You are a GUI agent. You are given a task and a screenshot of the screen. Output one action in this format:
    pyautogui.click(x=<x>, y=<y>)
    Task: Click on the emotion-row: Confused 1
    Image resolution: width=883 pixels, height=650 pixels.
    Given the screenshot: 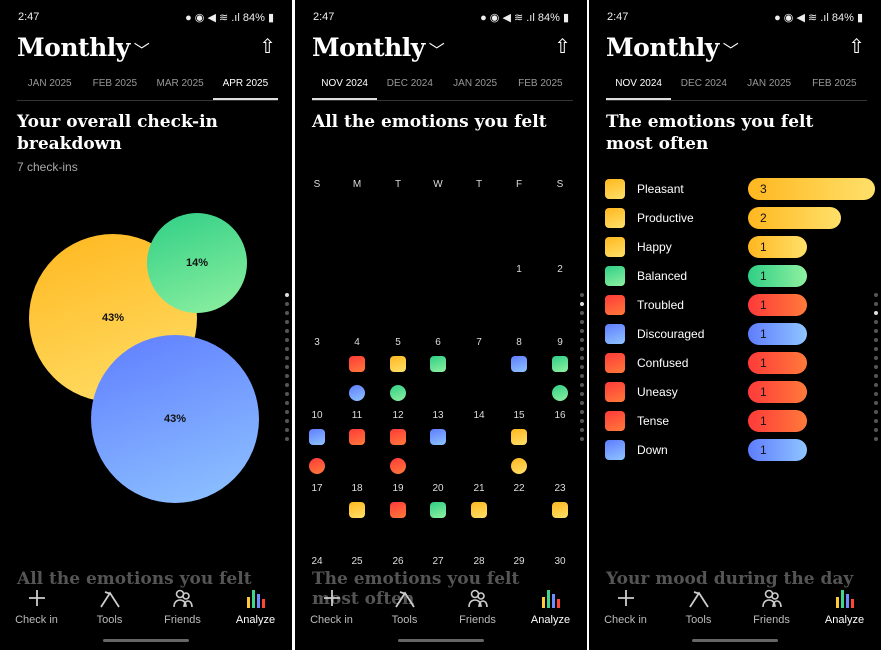 What is the action you would take?
    pyautogui.click(x=740, y=363)
    